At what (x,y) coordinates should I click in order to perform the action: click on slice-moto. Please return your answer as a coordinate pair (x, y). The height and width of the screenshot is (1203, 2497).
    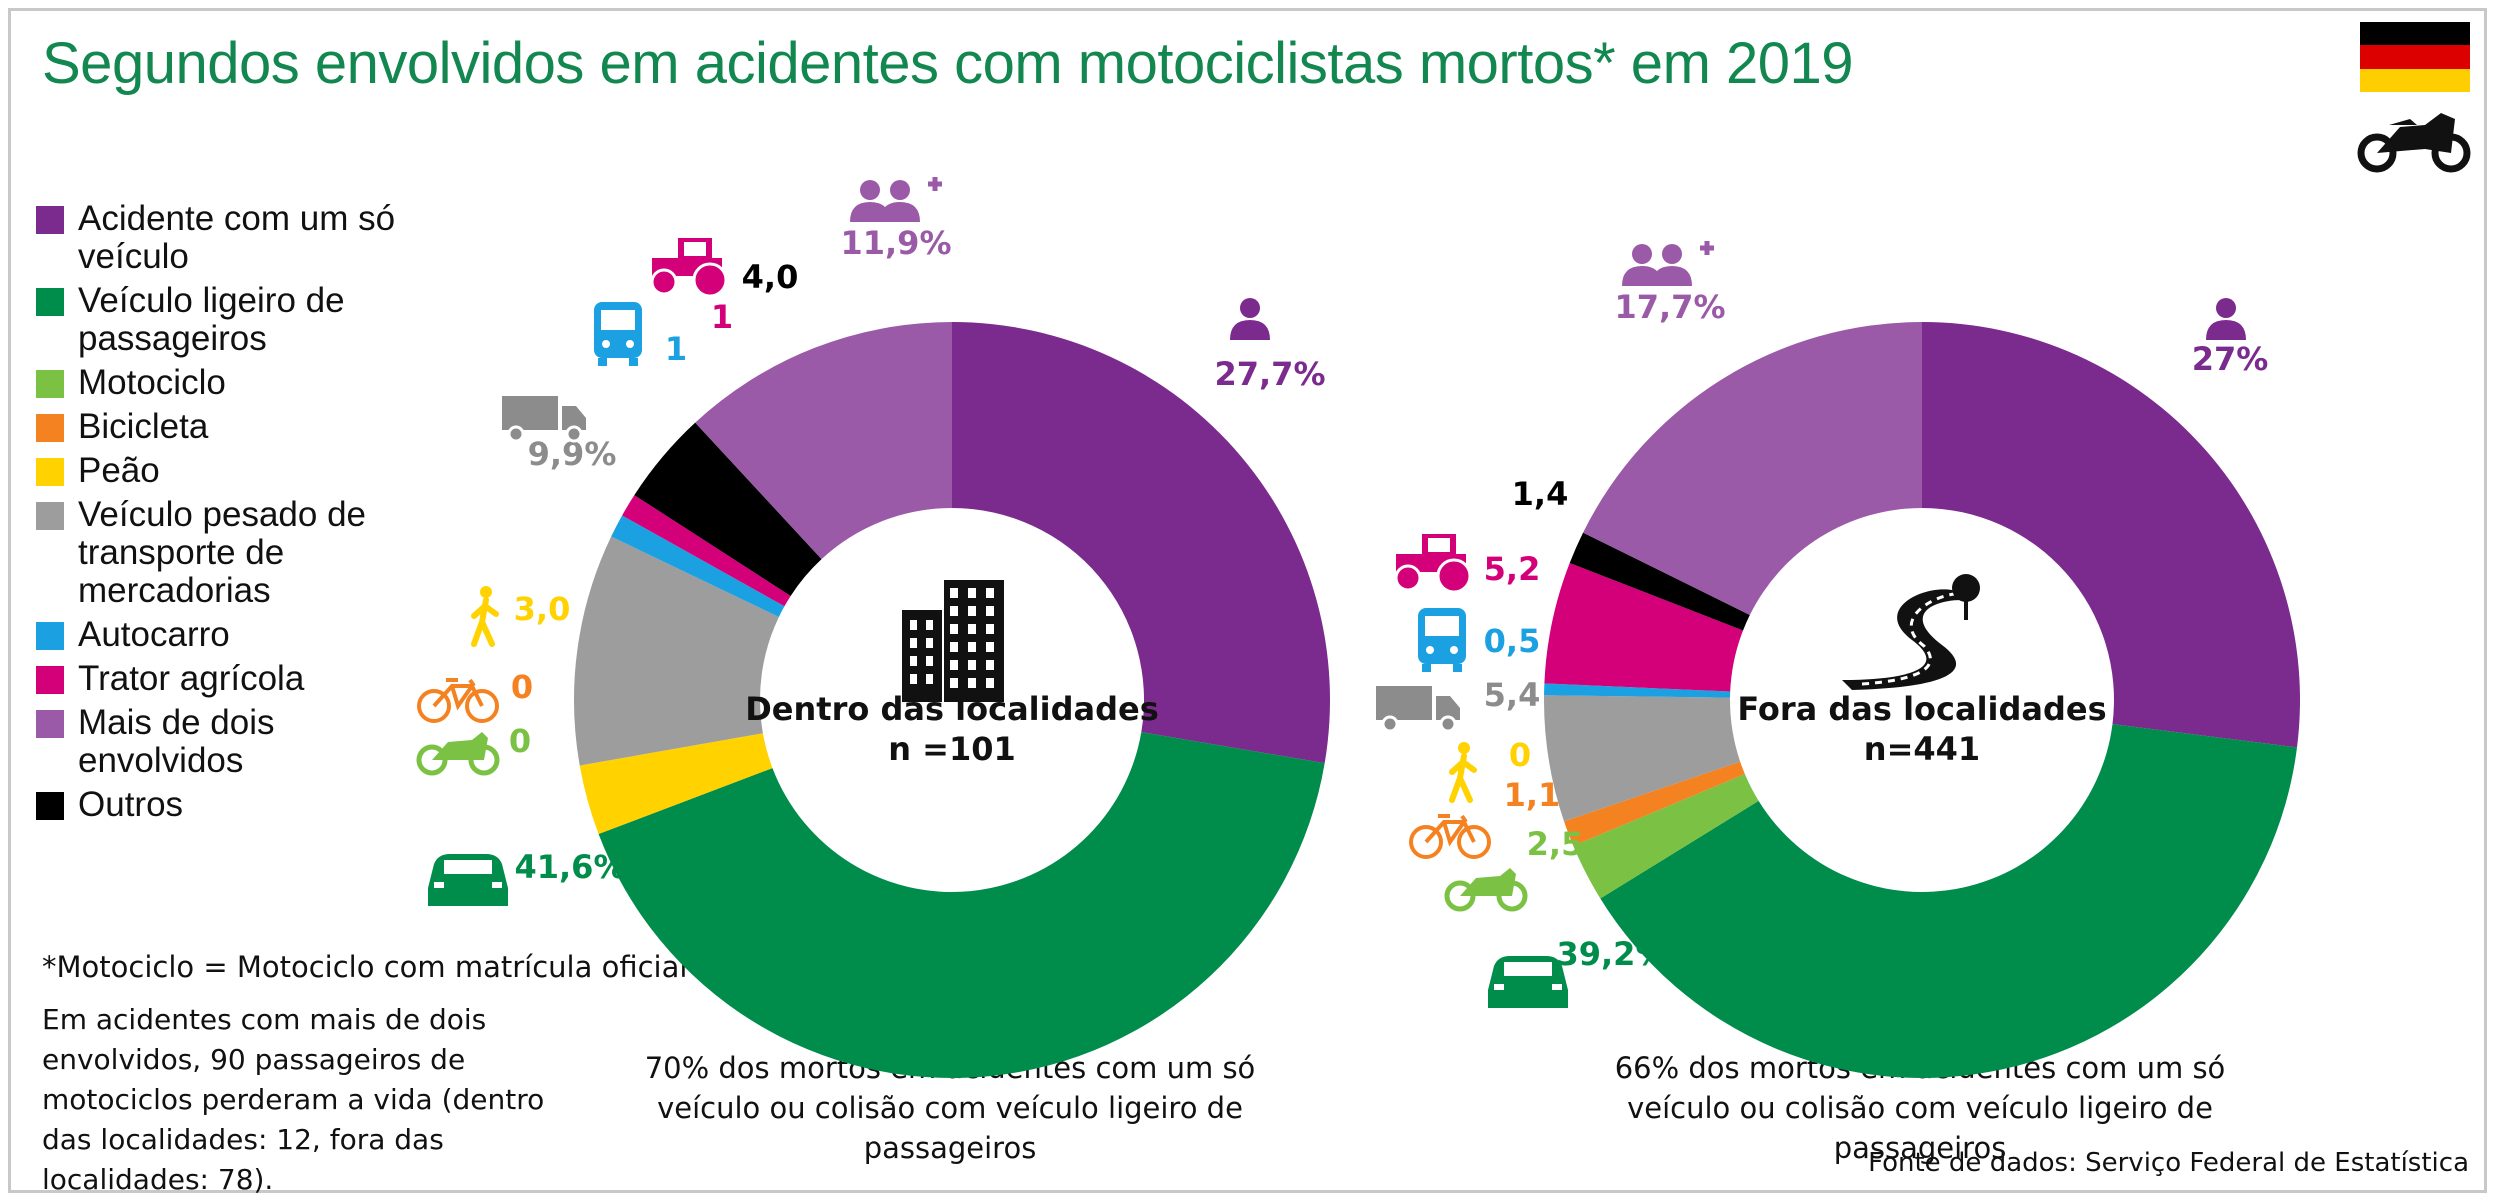
    Looking at the image, I should click on (1666, 836).